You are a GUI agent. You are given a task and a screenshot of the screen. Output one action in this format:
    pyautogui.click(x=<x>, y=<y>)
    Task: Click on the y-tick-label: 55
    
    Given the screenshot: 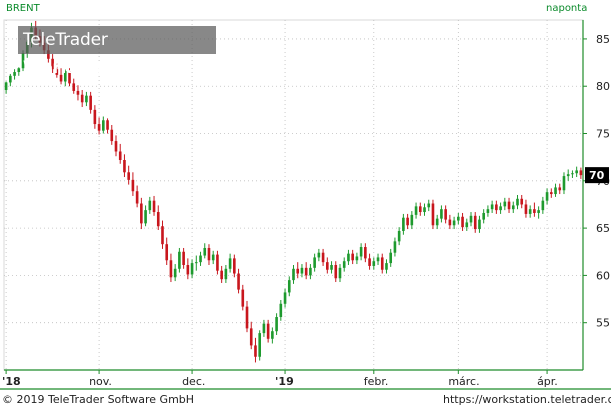 What is the action you would take?
    pyautogui.click(x=603, y=323)
    